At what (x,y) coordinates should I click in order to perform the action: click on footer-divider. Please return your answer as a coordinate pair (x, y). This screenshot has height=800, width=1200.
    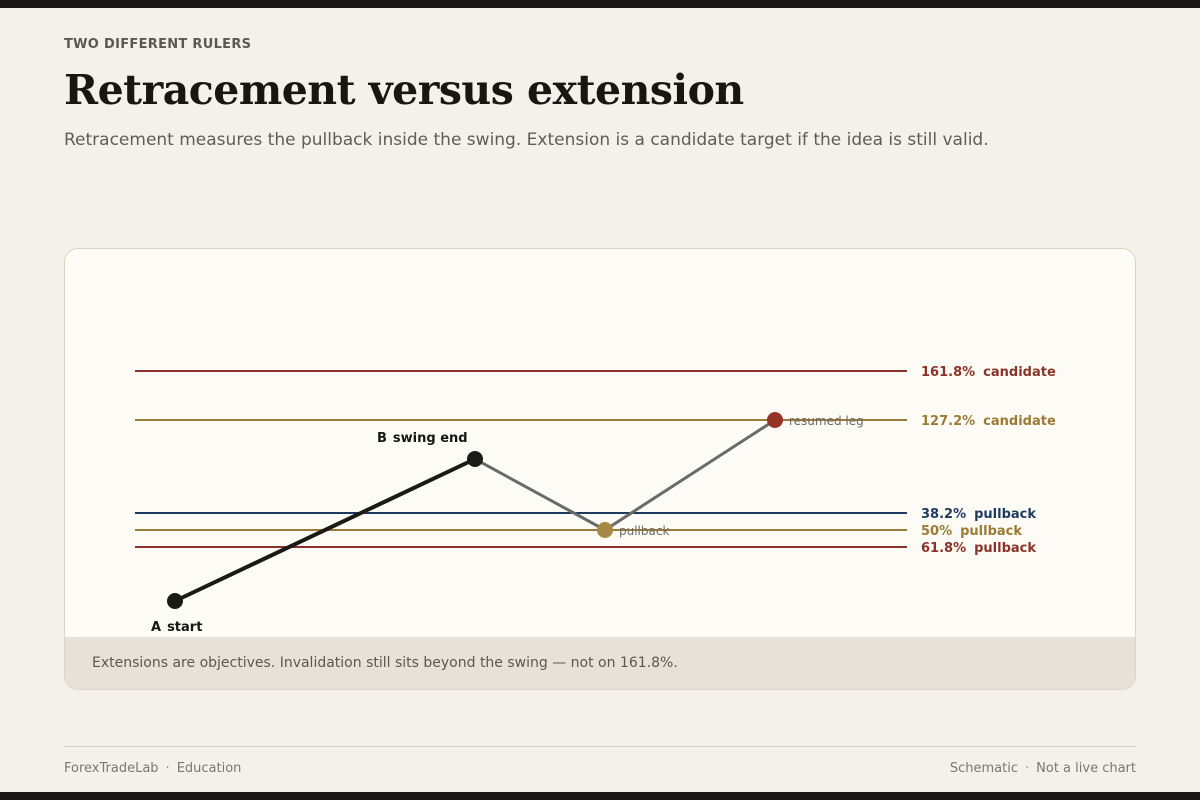
    Looking at the image, I should click on (600, 746).